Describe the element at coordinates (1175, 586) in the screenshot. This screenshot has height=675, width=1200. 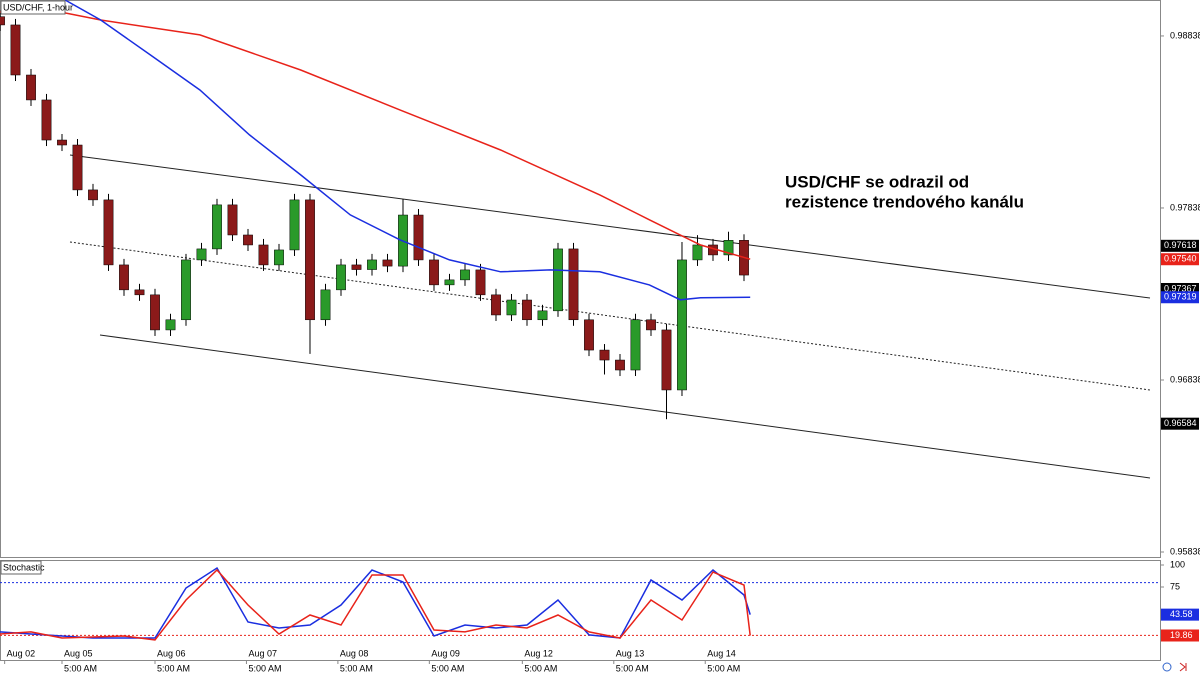
I see `y-tick-label: 75` at that location.